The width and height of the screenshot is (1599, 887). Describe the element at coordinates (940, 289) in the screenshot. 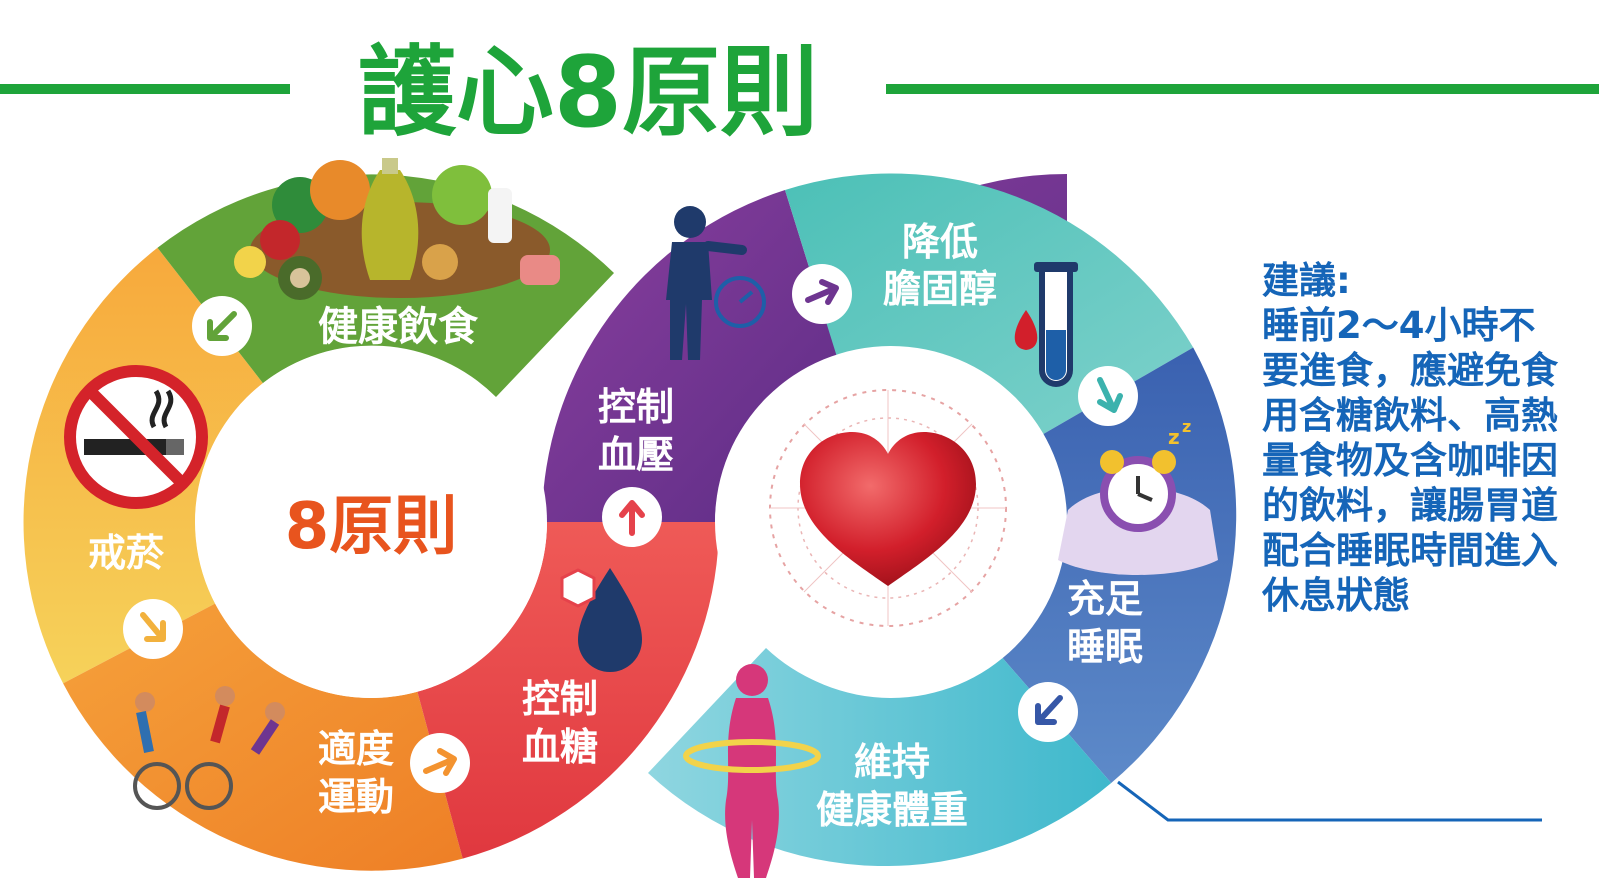

I see `label-cholesterol-2: 膽固醇` at that location.